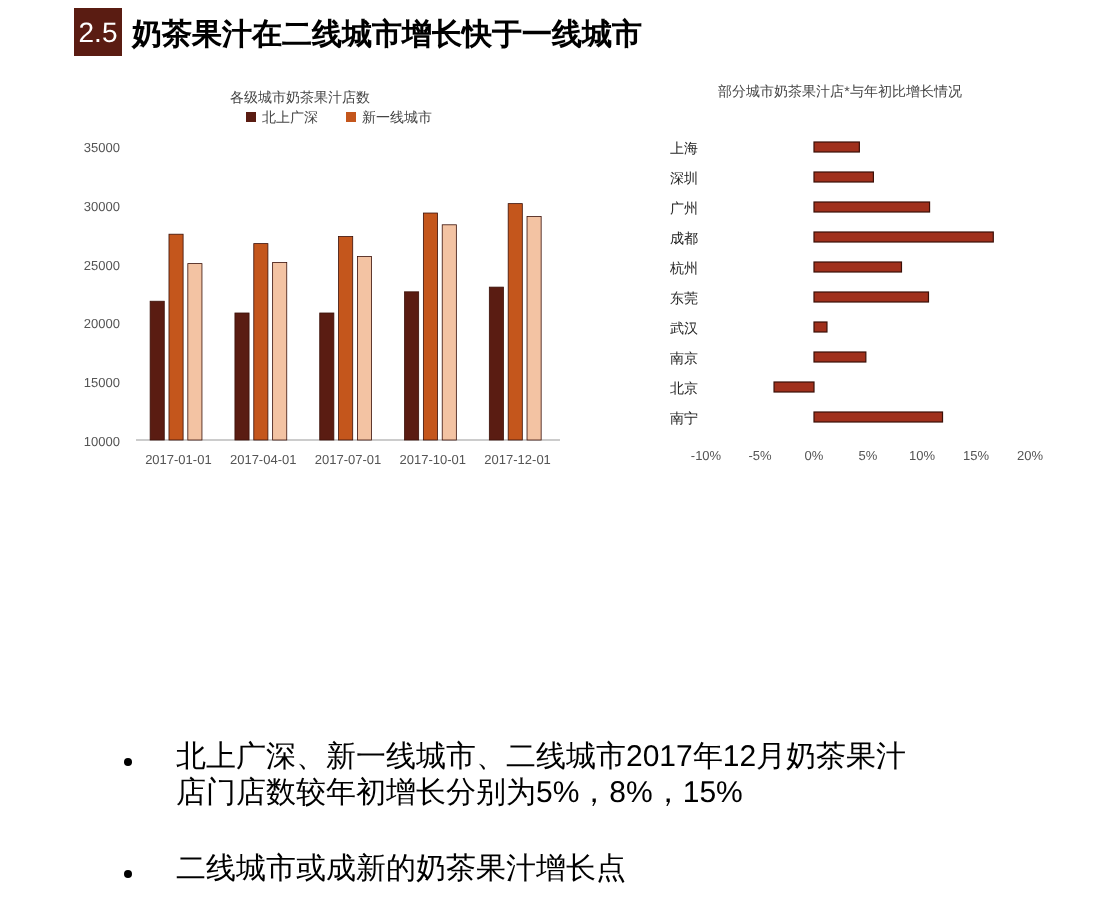 This screenshot has height=920, width=1120. What do you see at coordinates (98, 32) in the screenshot?
I see `text: 2.5` at bounding box center [98, 32].